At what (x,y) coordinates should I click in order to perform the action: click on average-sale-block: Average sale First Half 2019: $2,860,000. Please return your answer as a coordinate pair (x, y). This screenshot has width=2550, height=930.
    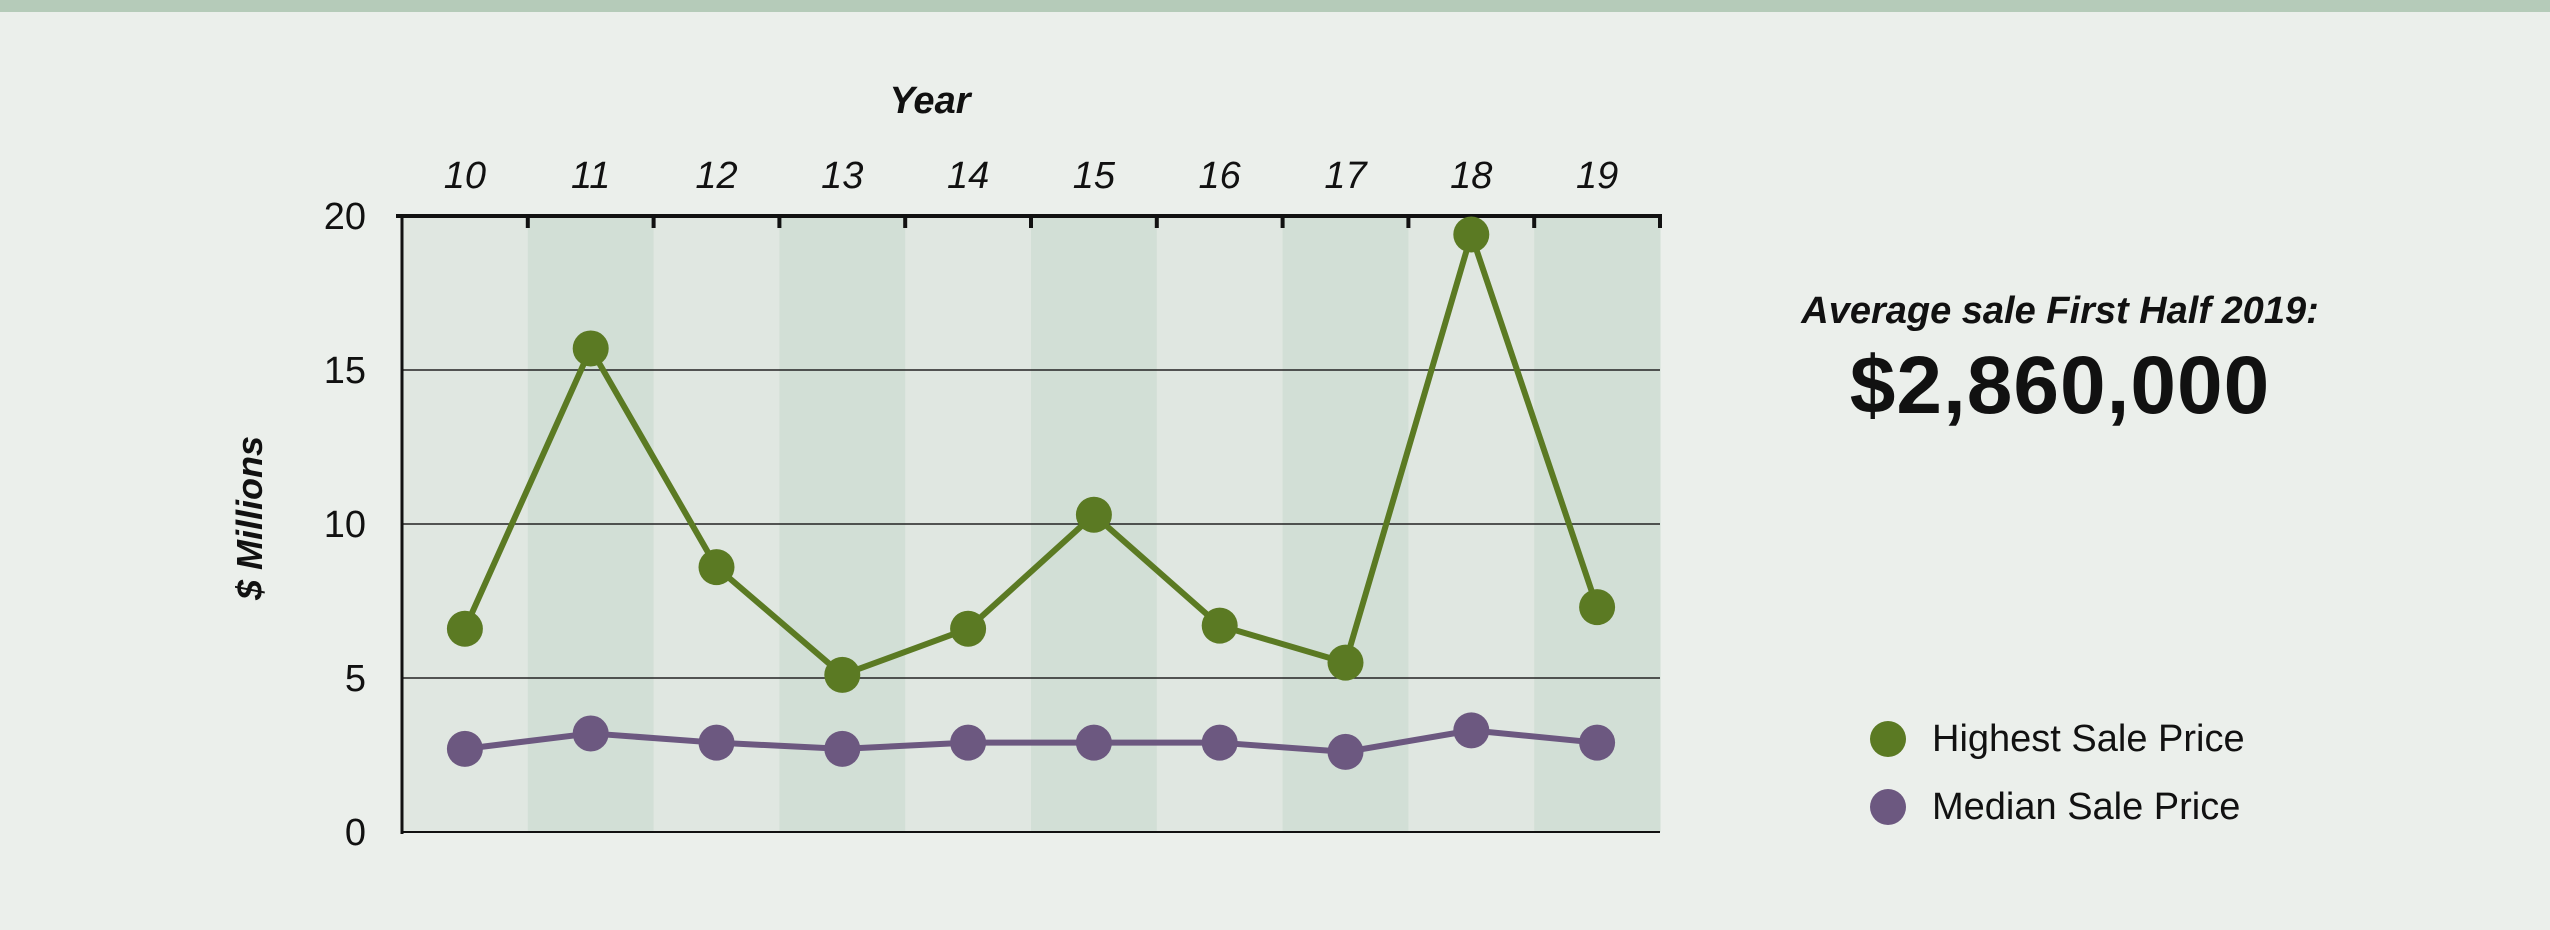
    Looking at the image, I should click on (2060, 361).